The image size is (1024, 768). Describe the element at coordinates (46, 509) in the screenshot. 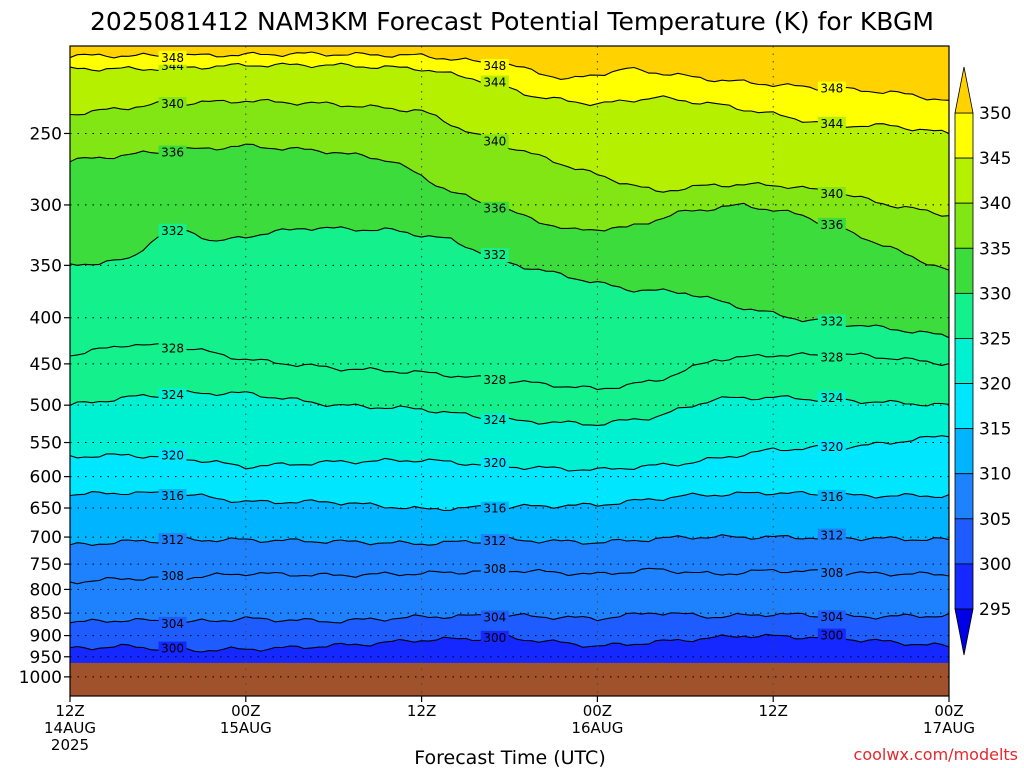

I see `y-tick-label: 650` at that location.